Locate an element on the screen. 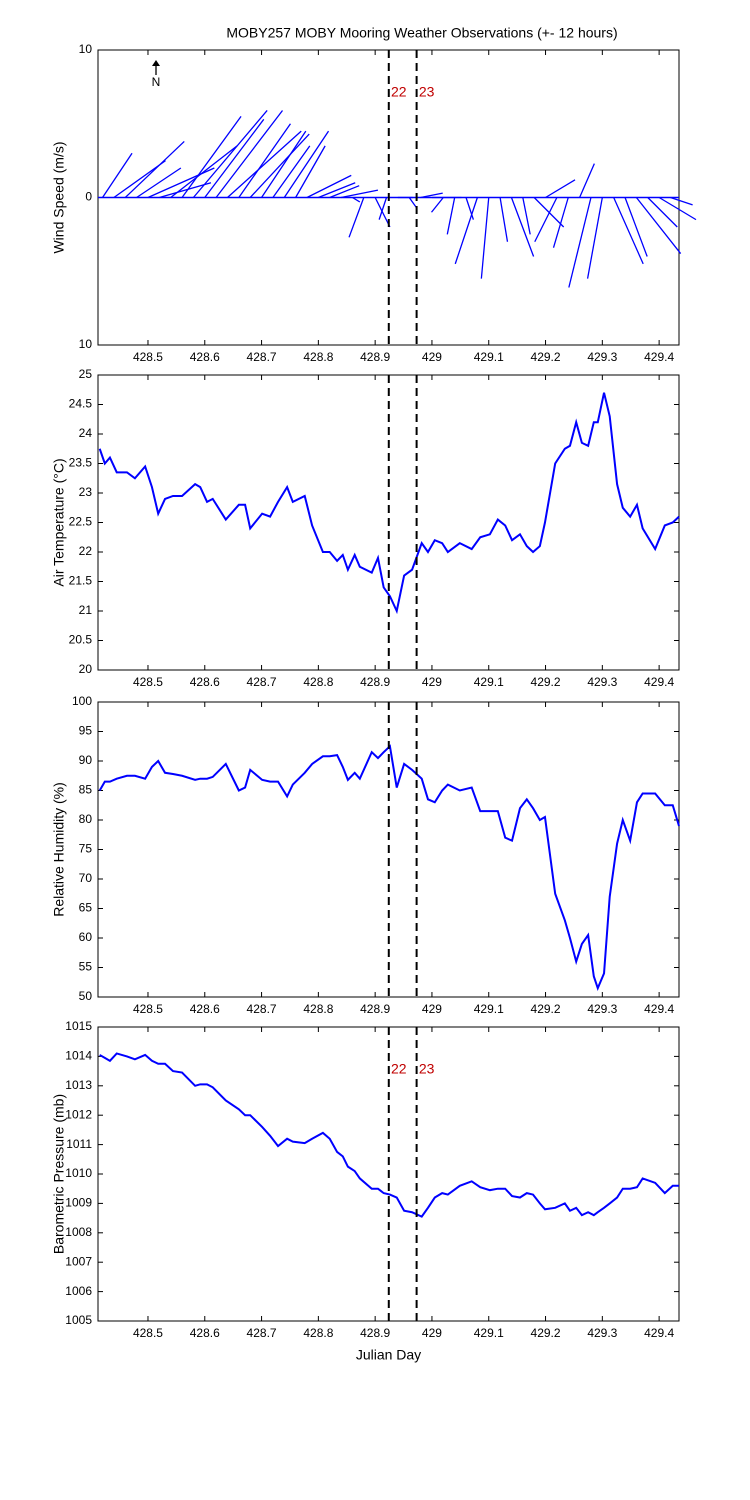 The height and width of the screenshot is (1500, 750). y-tick-label: 90 is located at coordinates (86, 760).